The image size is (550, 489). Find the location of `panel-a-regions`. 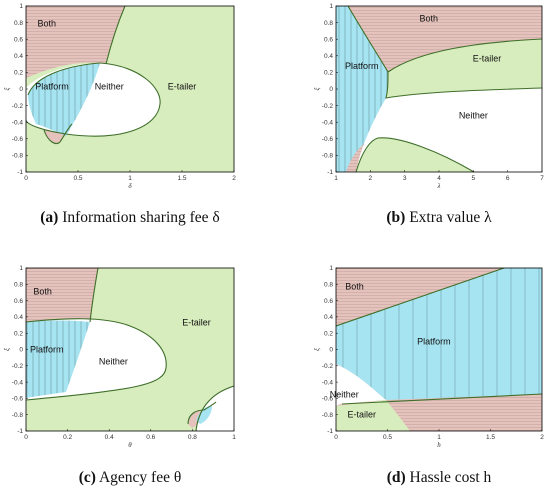

panel-a-regions is located at coordinates (130, 89).